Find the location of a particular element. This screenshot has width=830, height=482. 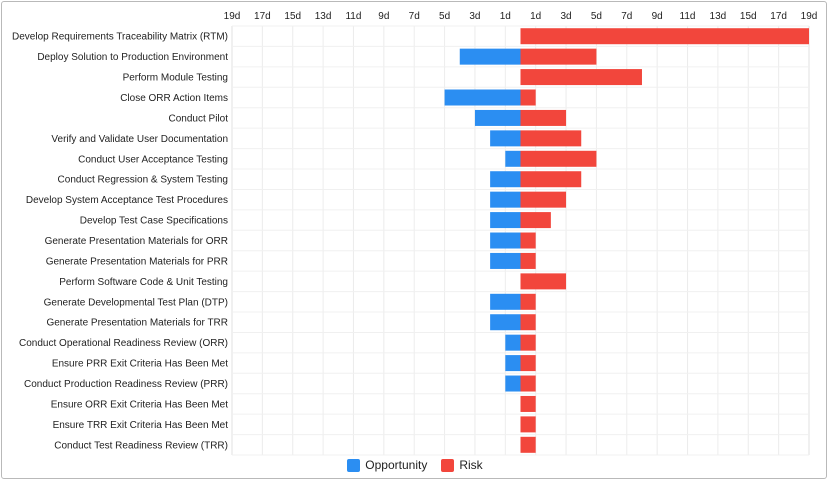

category-label: Conduct Test Readiness Review (TRR) is located at coordinates (141, 445).